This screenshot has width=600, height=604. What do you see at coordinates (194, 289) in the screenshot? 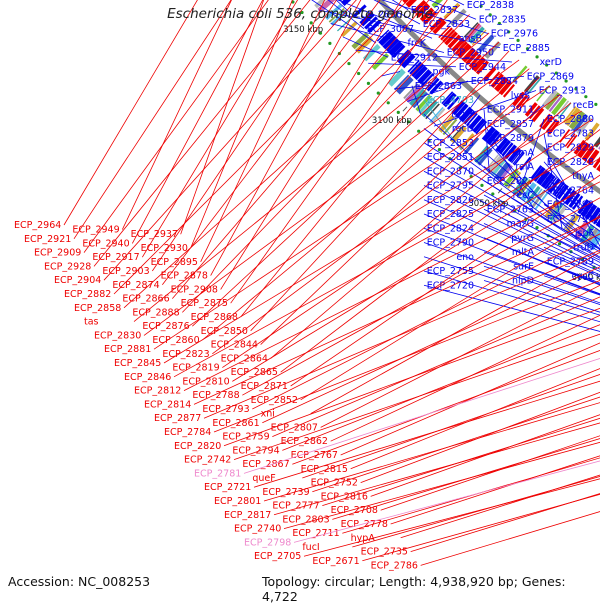
I see `gene-label: ECP_2908` at bounding box center [194, 289].